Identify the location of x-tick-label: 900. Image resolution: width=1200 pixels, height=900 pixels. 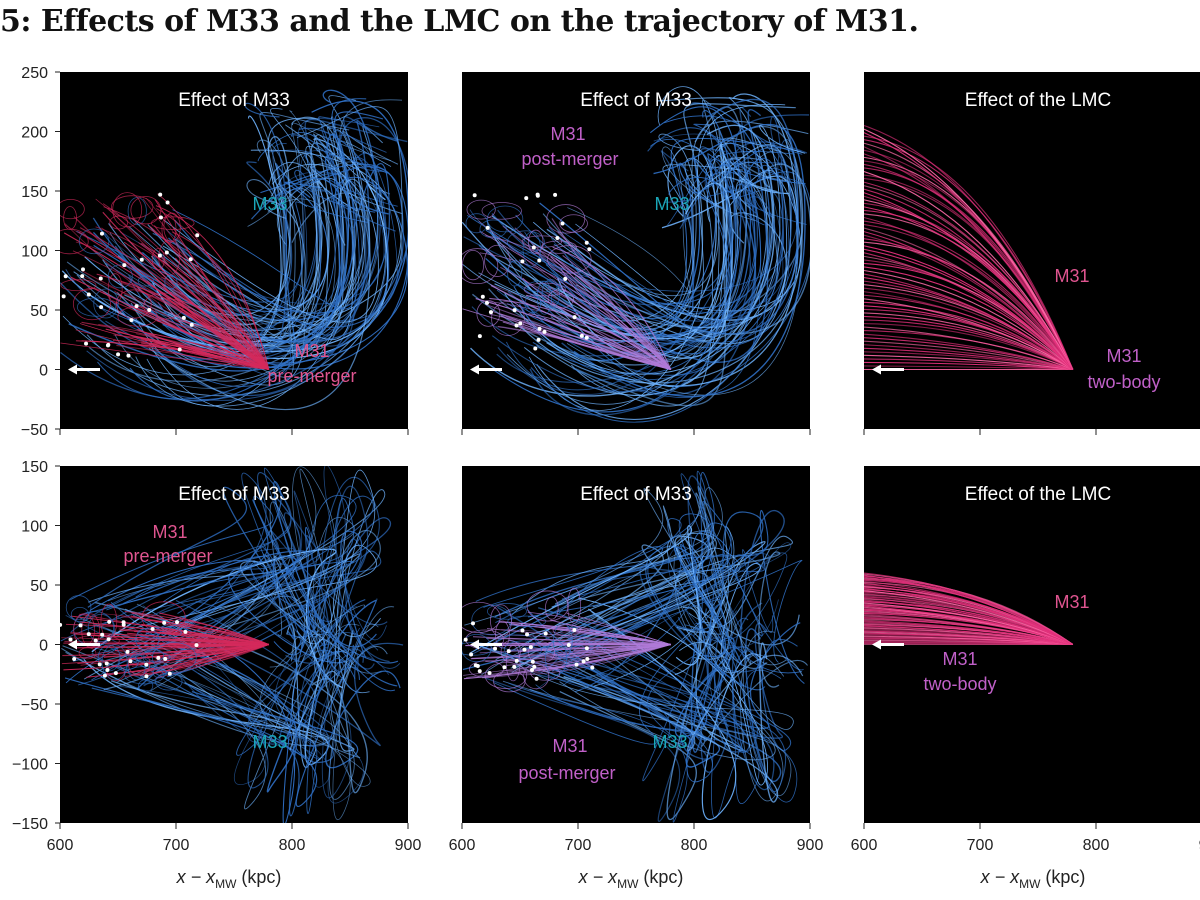
(408, 845).